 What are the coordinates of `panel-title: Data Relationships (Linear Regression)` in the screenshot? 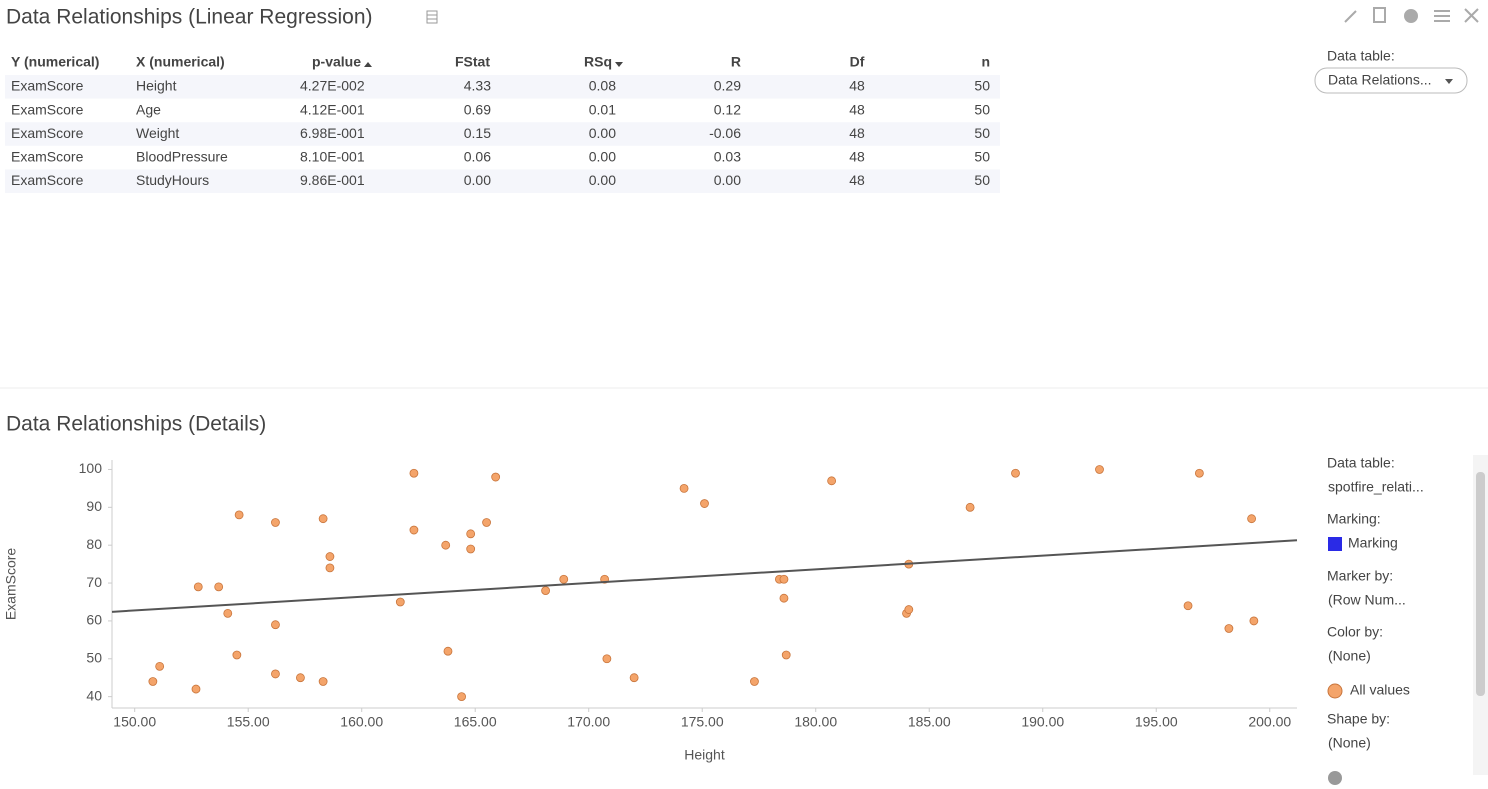 It's located at (189, 17).